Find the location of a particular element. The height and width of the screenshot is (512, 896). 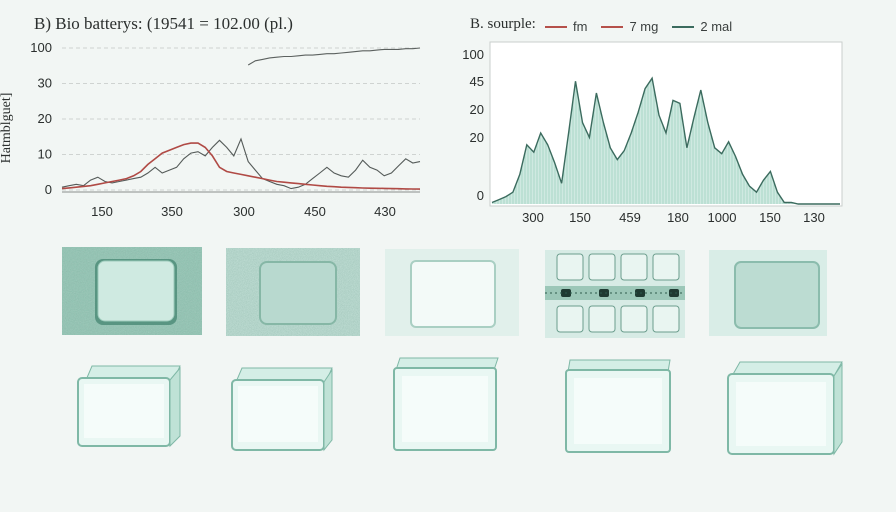

x-tick-label: 430 is located at coordinates (385, 211).